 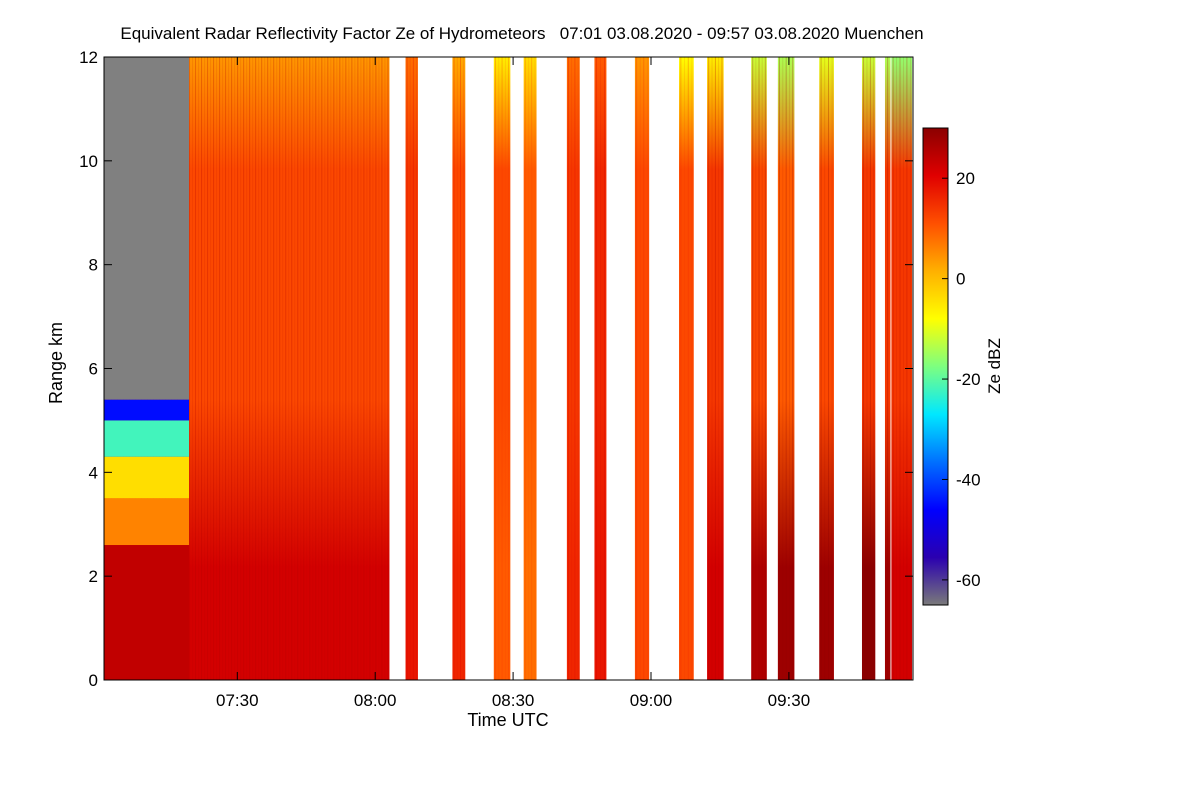 I want to click on x-tick-label: 08:00, so click(x=375, y=700).